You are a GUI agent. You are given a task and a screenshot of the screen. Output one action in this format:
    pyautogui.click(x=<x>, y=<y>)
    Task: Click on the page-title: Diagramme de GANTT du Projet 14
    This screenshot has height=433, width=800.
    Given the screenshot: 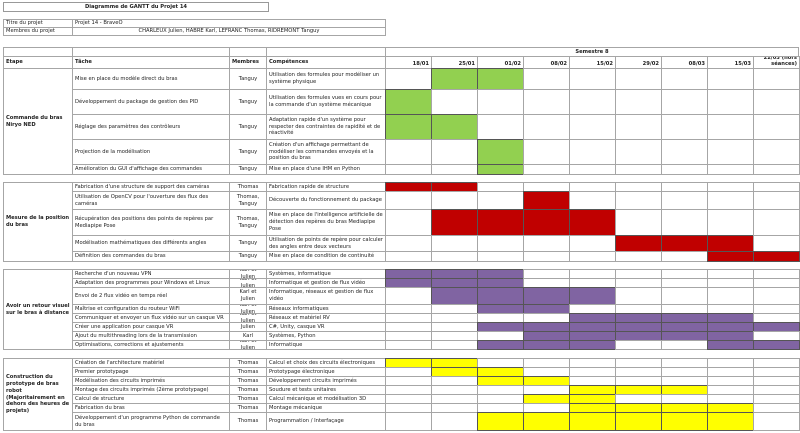 What is the action you would take?
    pyautogui.click(x=136, y=7)
    